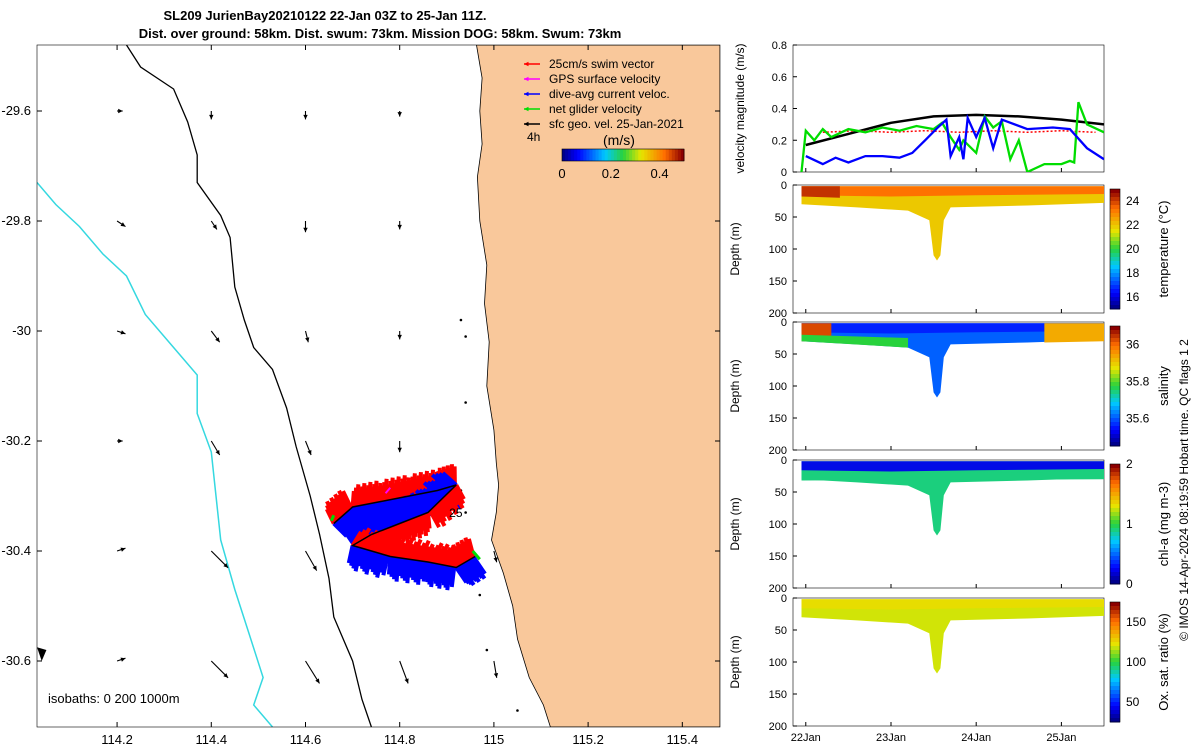 Image resolution: width=1200 pixels, height=750 pixels. Describe the element at coordinates (952, 136) in the screenshot. I see `velocity-lines` at that location.